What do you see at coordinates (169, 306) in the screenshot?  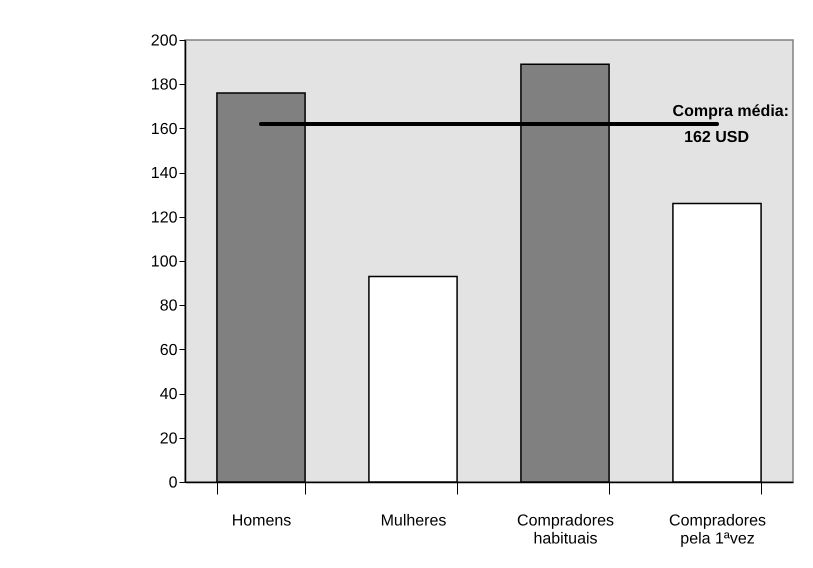 I see `y-tick-label: 80` at bounding box center [169, 306].